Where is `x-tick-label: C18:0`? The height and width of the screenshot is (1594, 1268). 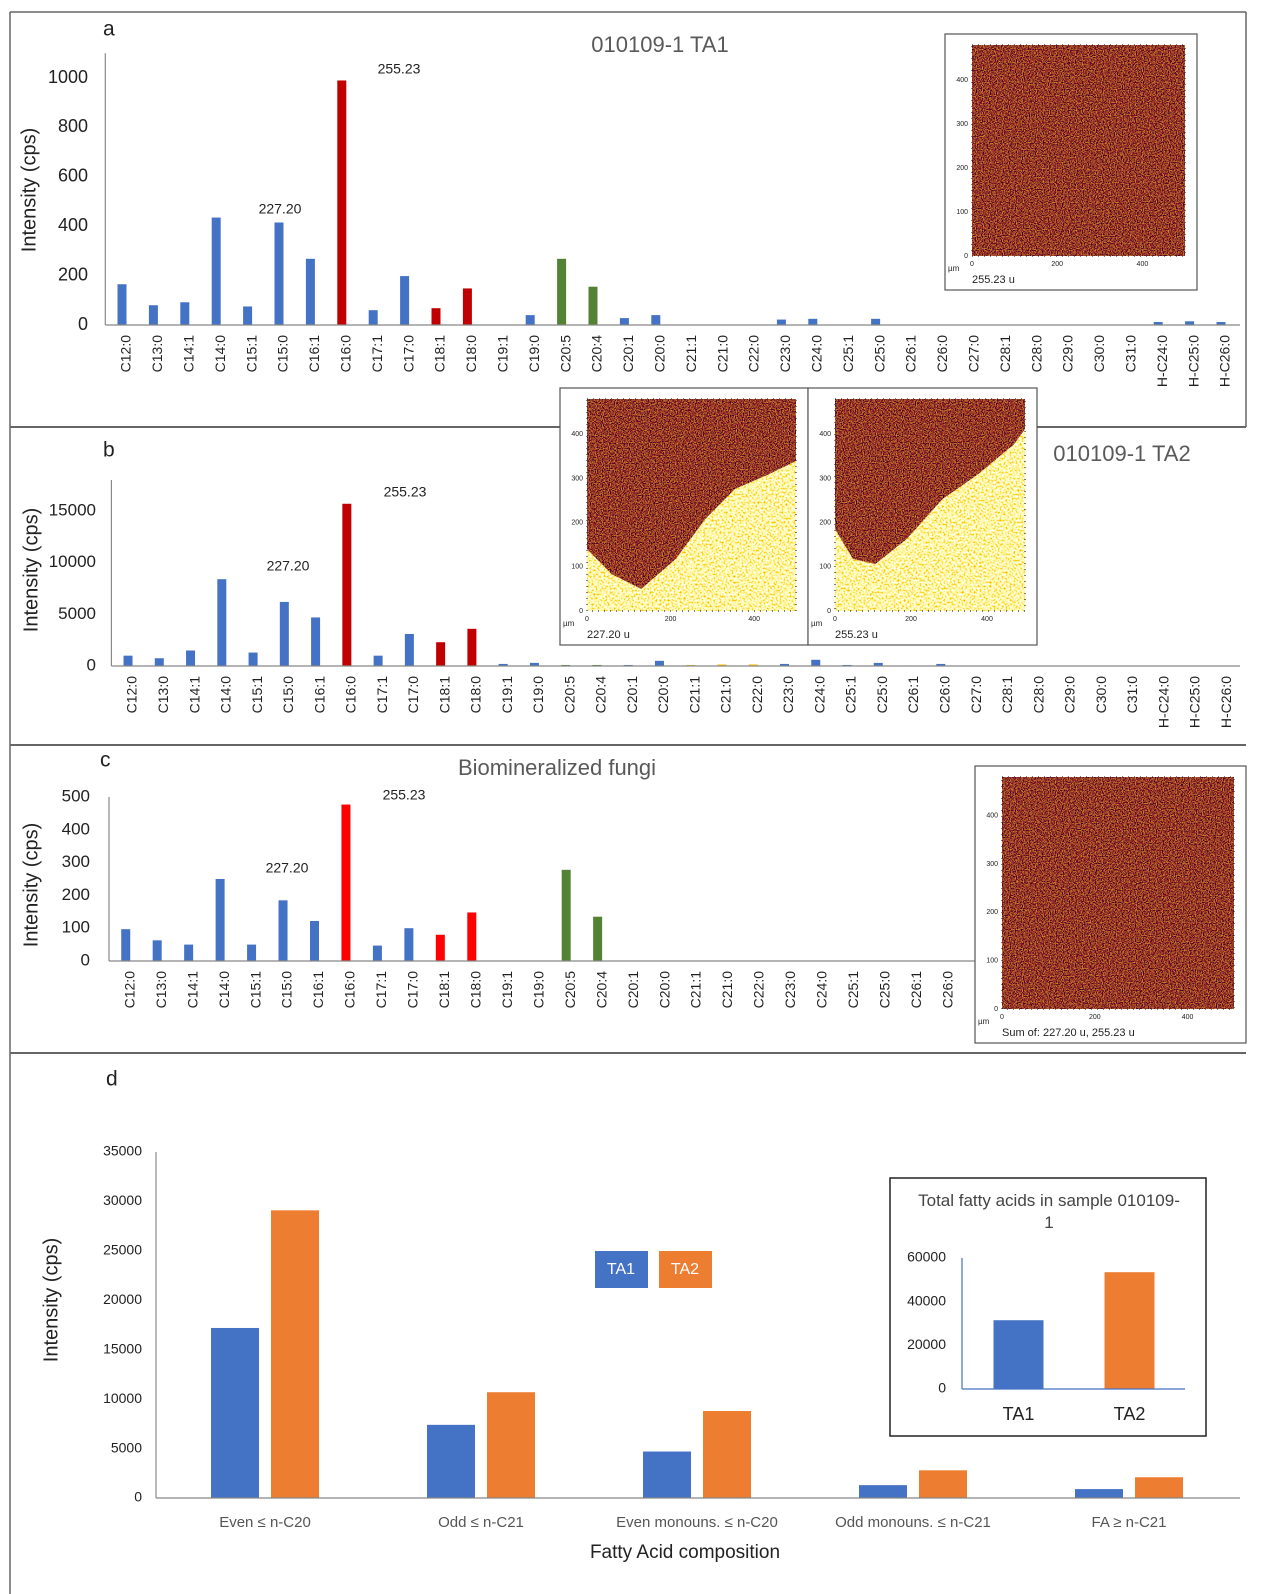
x-tick-label: C18:0 is located at coordinates (476, 695).